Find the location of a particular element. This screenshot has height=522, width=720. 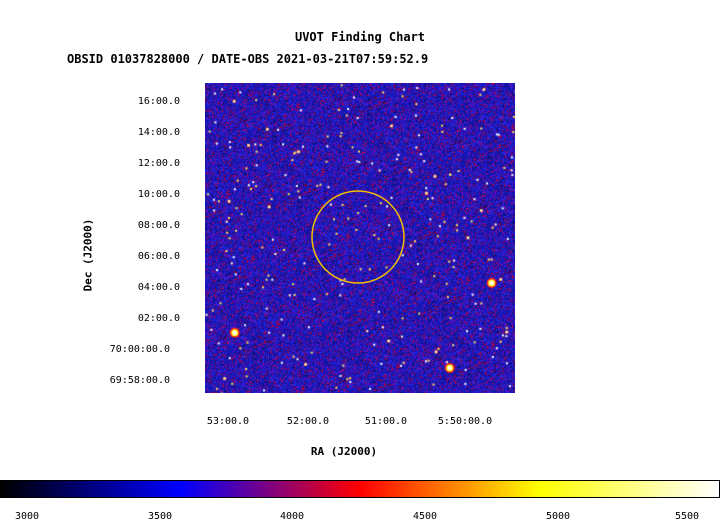

y-tick-label: 16:00.0 is located at coordinates (158, 101).